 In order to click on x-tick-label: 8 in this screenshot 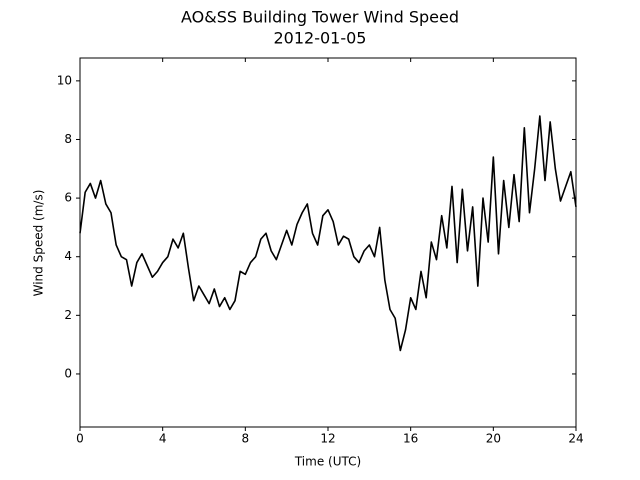, I will do `click(246, 439)`.